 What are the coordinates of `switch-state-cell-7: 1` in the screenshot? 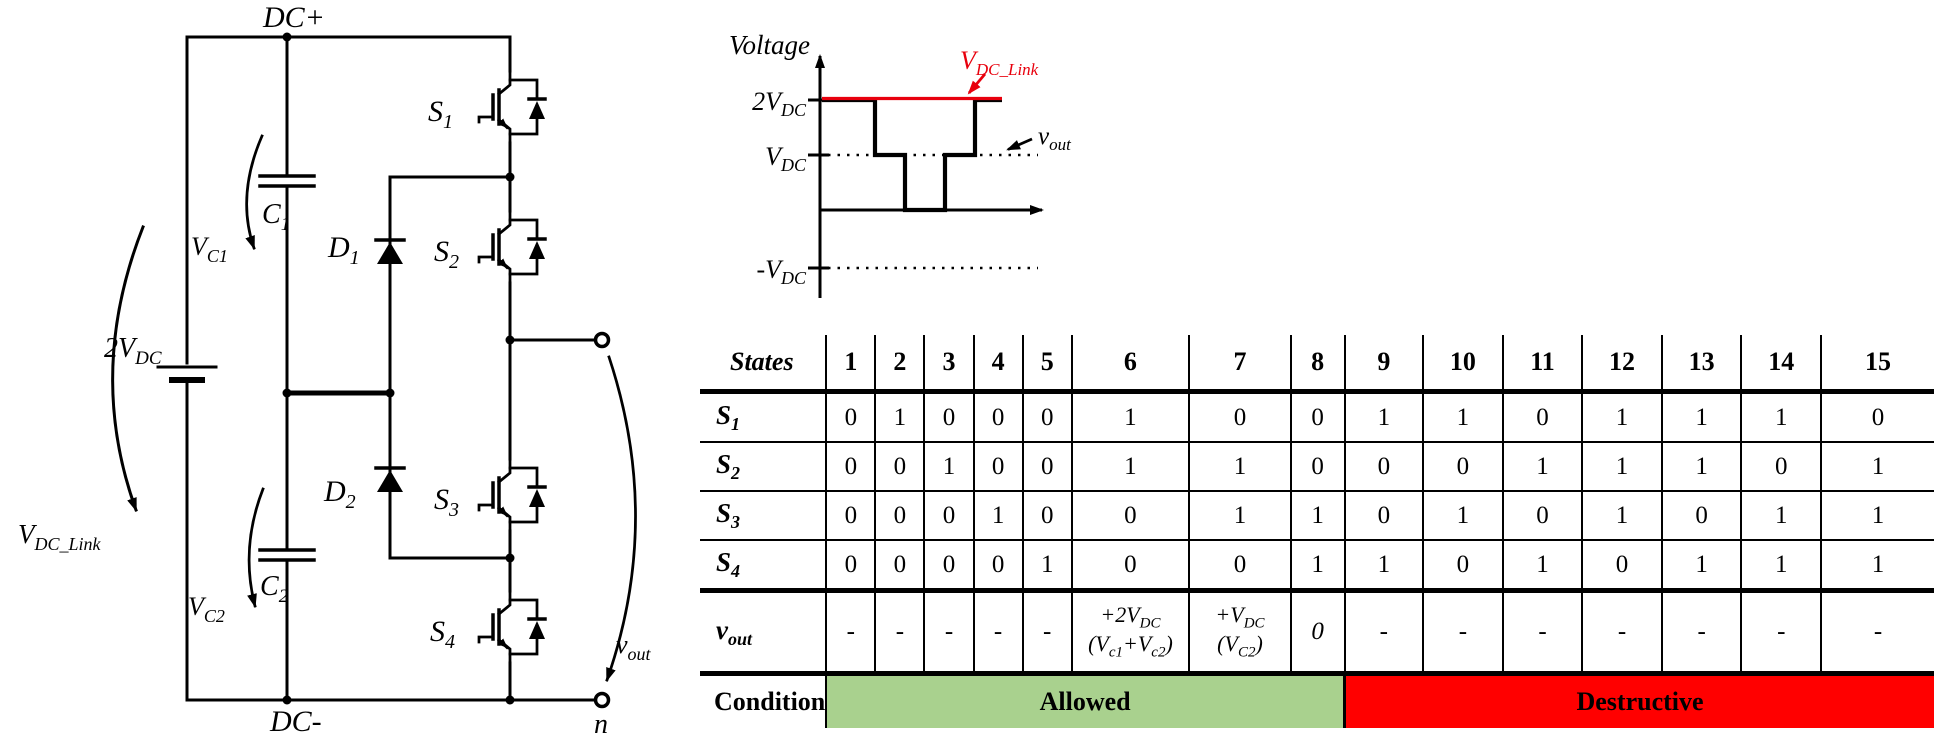 It's located at (1239, 516).